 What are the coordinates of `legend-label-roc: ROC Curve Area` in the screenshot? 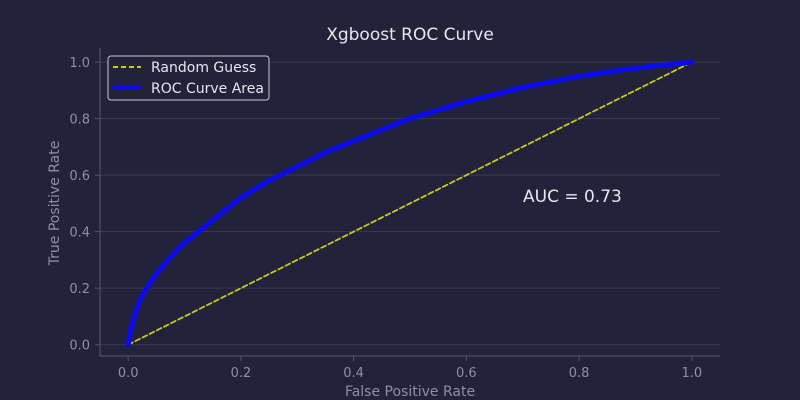 It's located at (207, 89).